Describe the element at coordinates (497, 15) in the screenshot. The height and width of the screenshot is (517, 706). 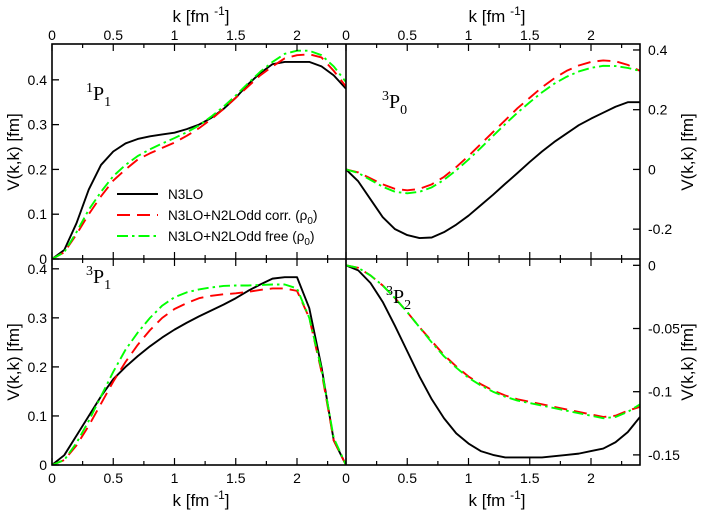
I see `x-axis-label-top-right: k [fm -1]` at that location.